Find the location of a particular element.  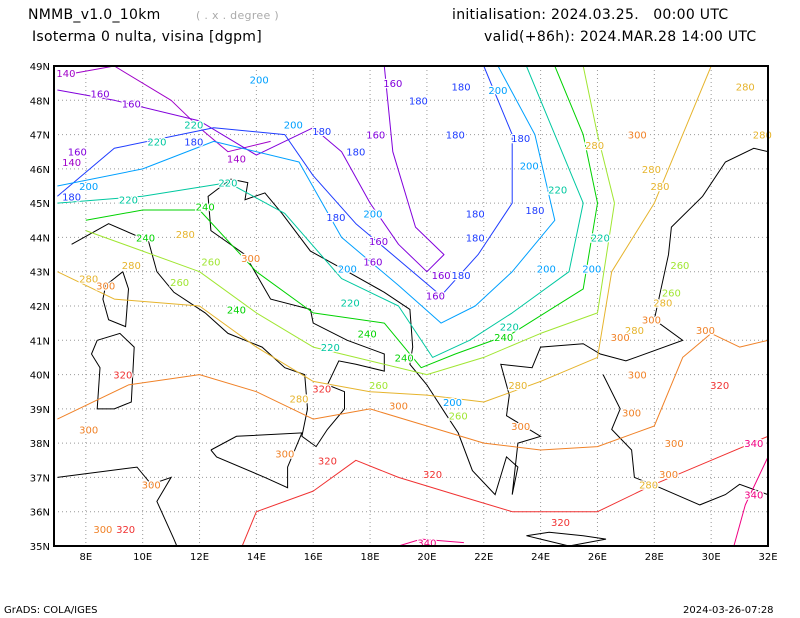

lat-tick-label: 41N is located at coordinates (40, 341).